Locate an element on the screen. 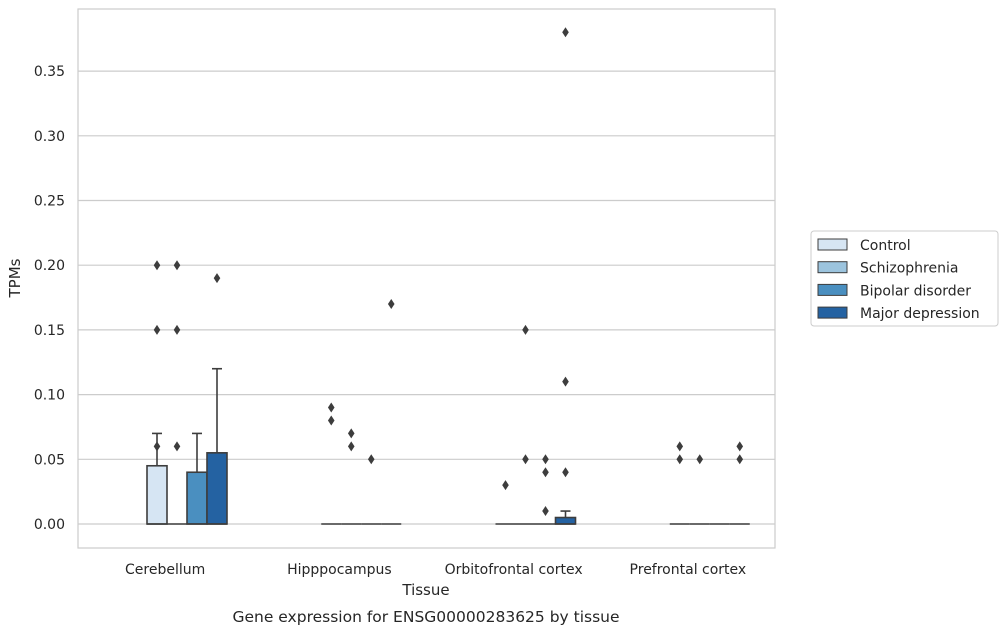 Image resolution: width=1007 pixels, height=634 pixels. y-axis-ticks: 0.00 0.05 0.10 0.15 0.20 0.25 0.30 0.35 is located at coordinates (49, 298).